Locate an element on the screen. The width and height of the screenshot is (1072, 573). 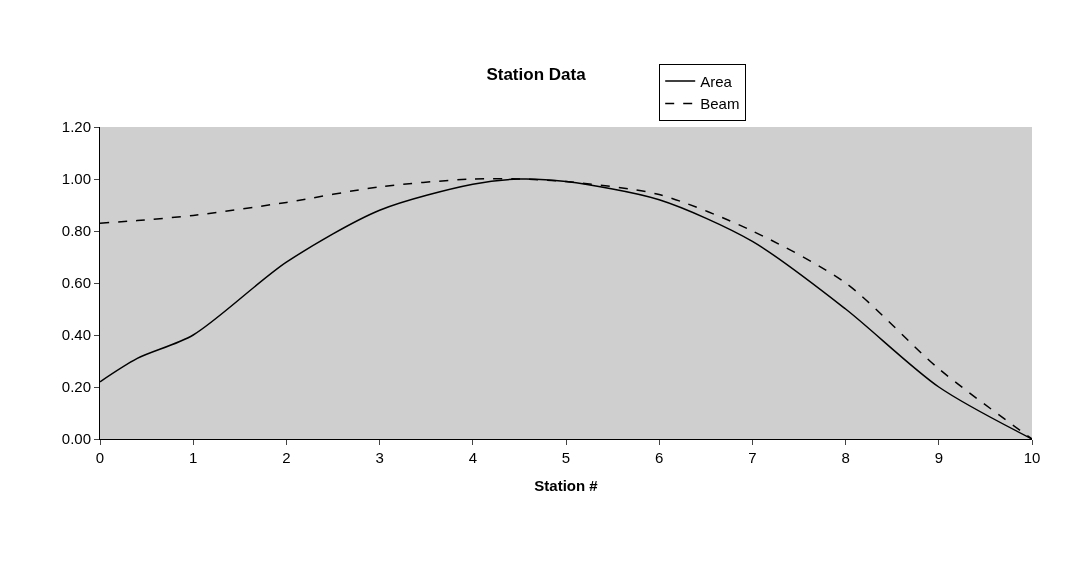
x-tick-label: 0 is located at coordinates (100, 457).